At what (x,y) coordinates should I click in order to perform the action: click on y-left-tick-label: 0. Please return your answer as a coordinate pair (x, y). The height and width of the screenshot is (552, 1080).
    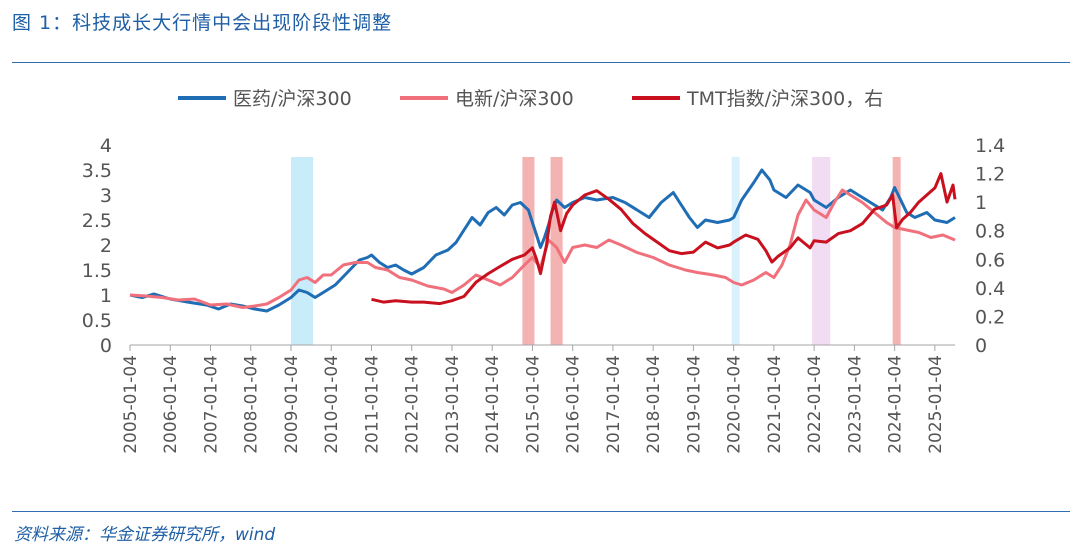
    Looking at the image, I should click on (106, 346).